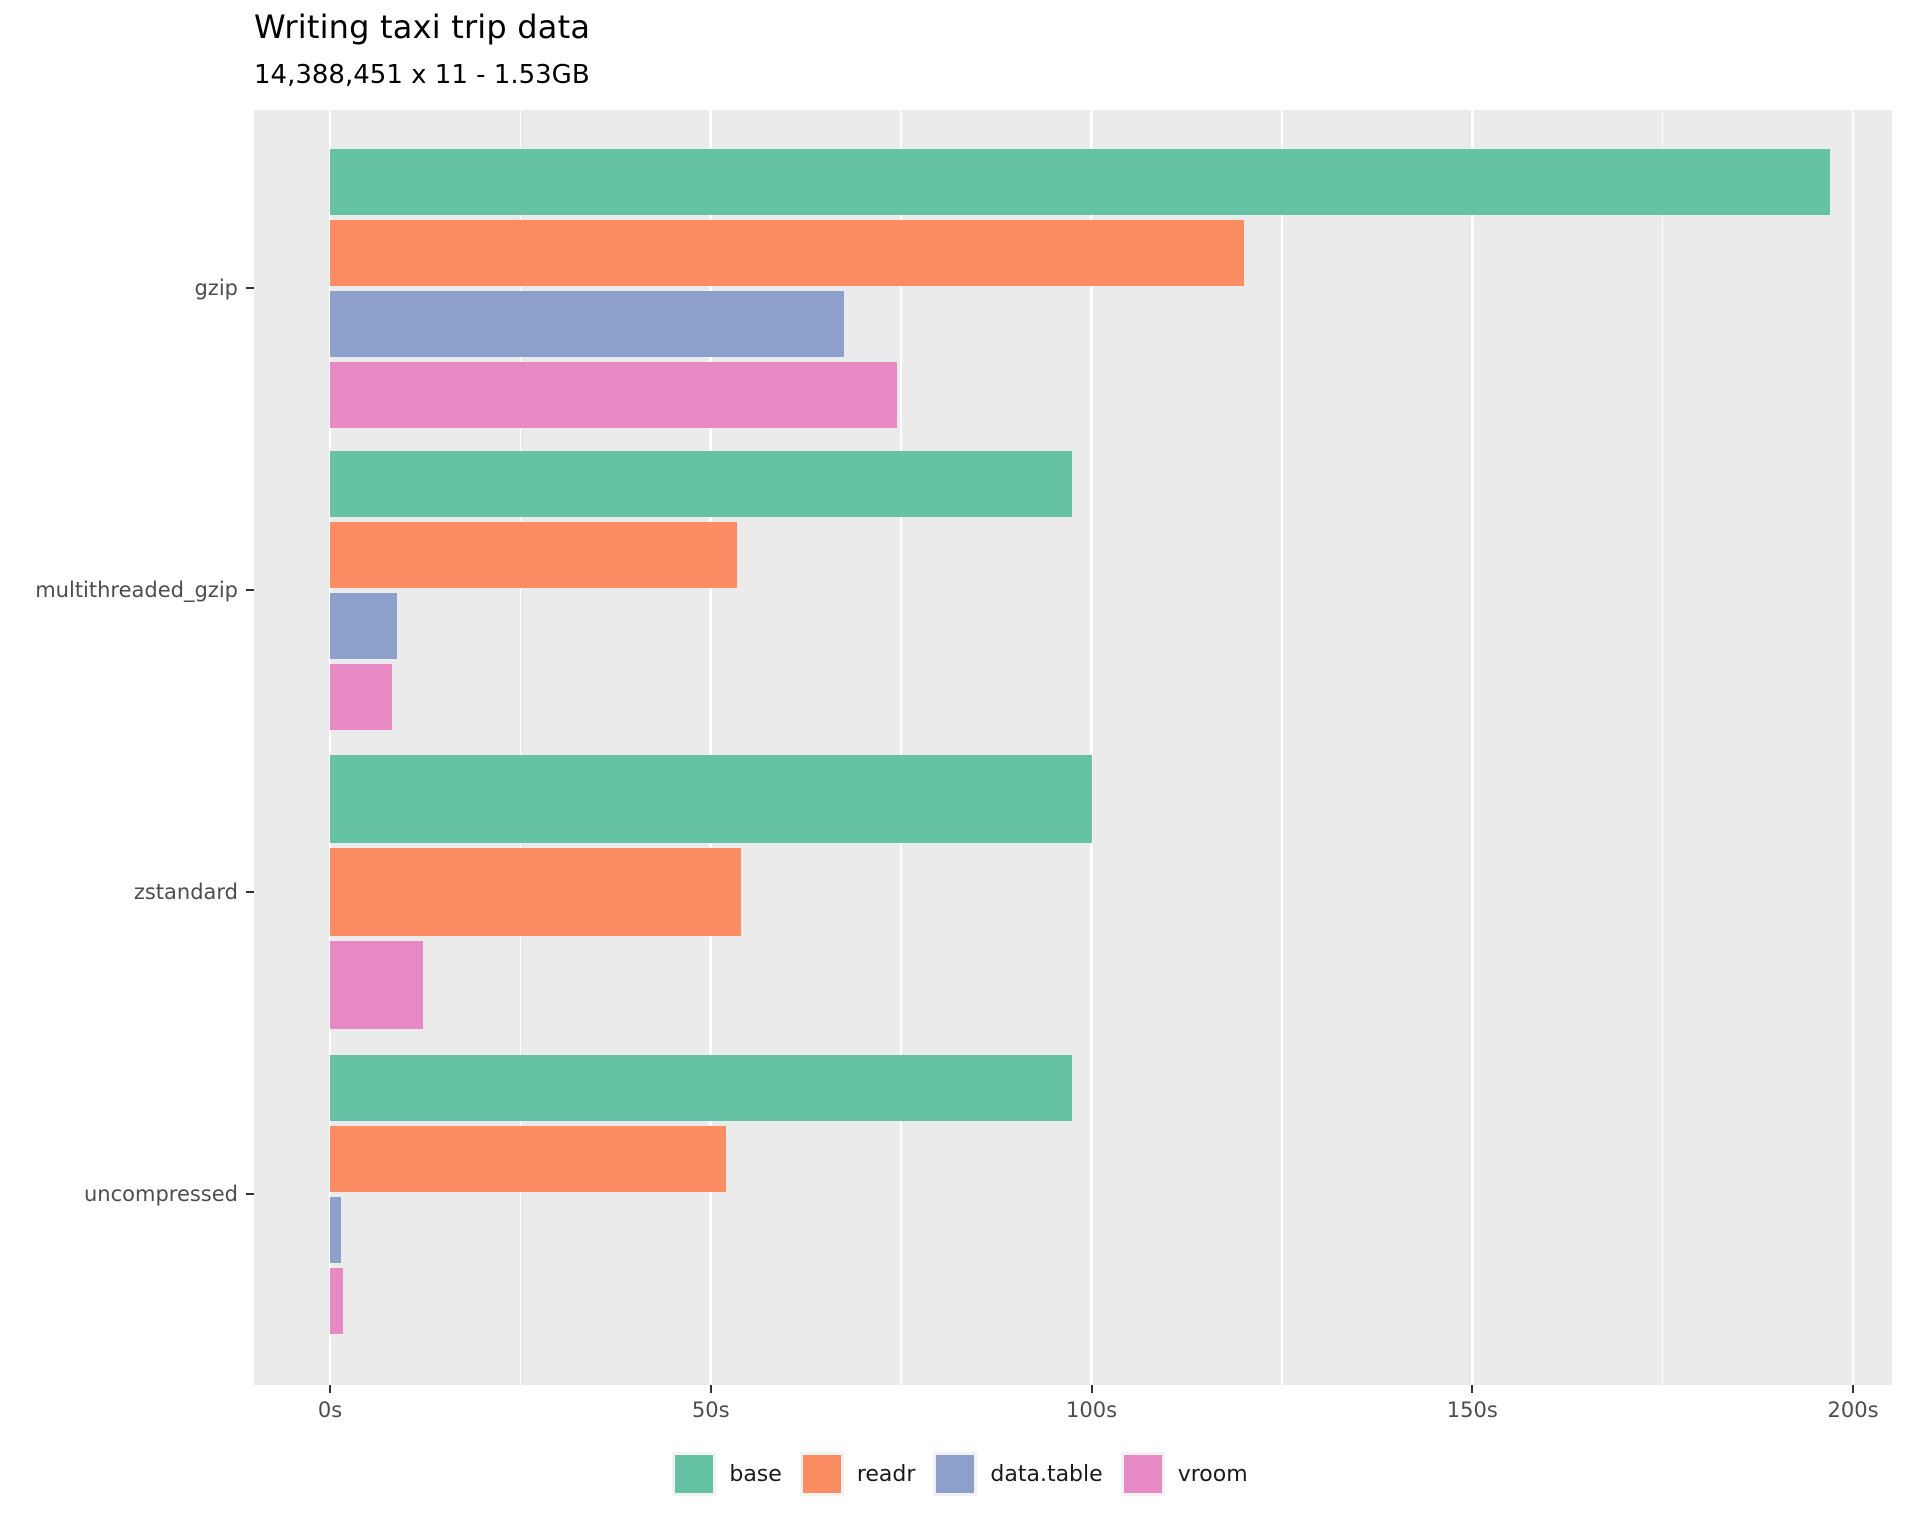 This screenshot has height=1536, width=1920. I want to click on x-tick-label-200s: 200s, so click(1853, 1410).